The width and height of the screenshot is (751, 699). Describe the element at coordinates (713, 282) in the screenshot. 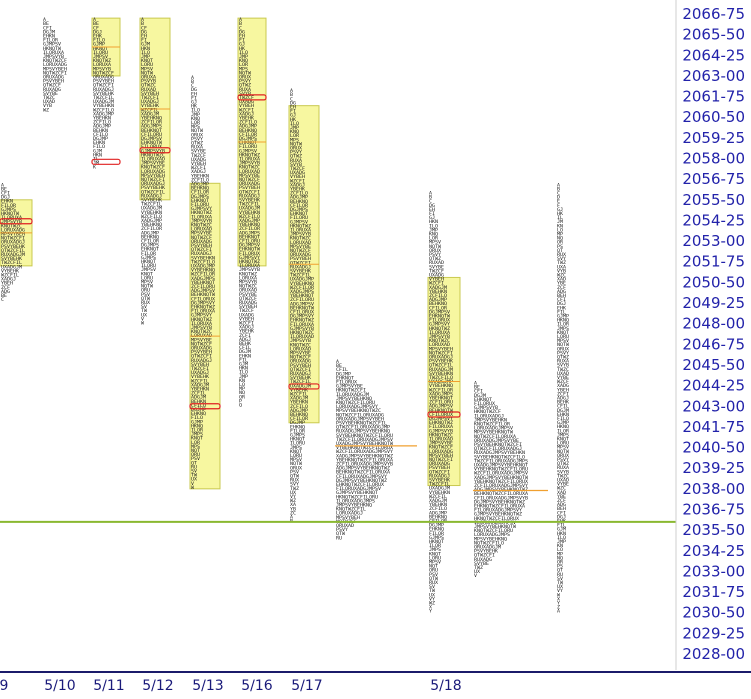

I see `y-tick-label: 2050-50` at that location.